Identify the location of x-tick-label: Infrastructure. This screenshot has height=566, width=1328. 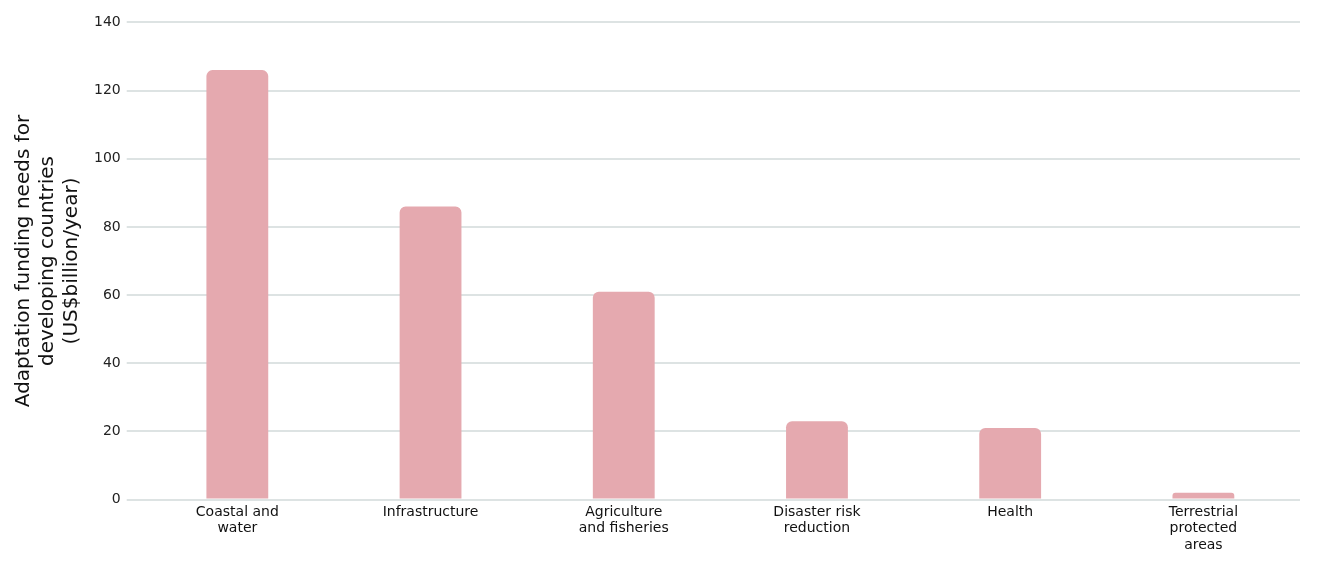
(430, 510).